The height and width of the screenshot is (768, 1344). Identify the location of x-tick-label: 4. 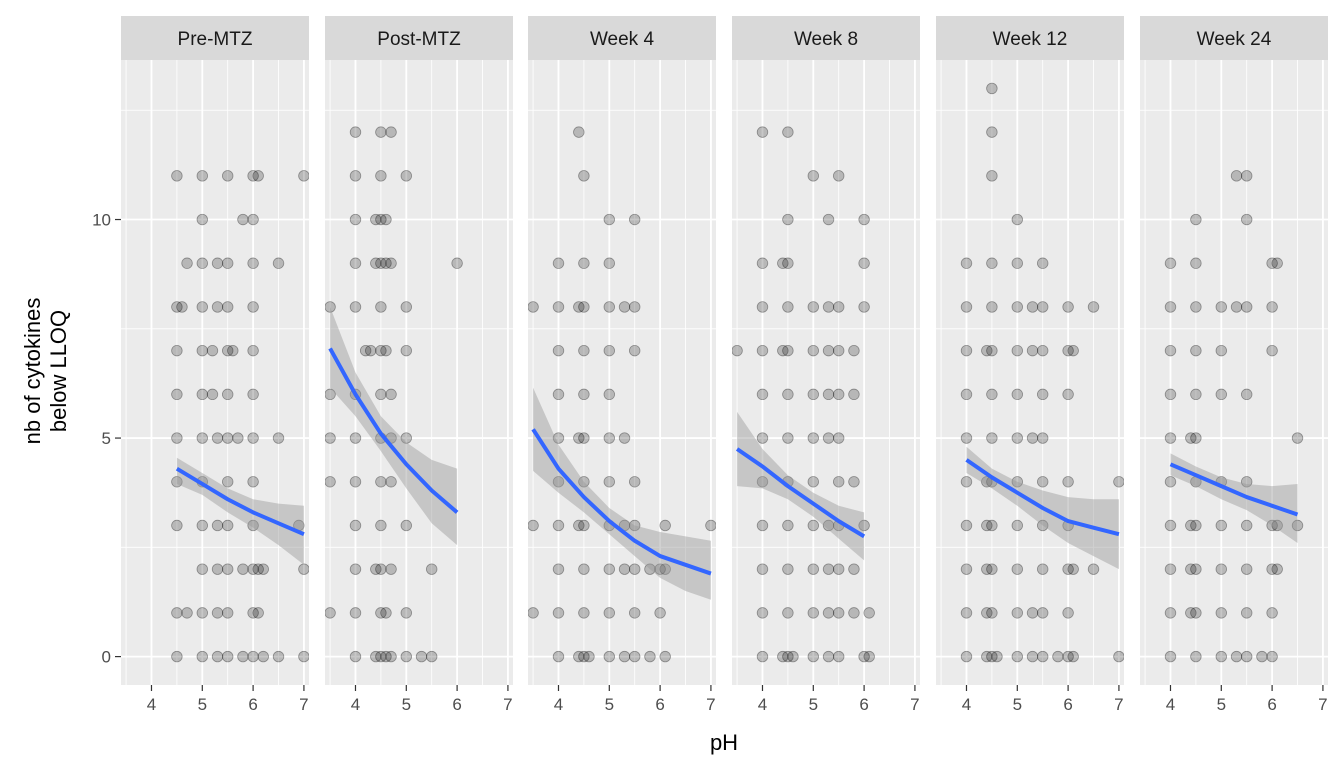
(355, 704).